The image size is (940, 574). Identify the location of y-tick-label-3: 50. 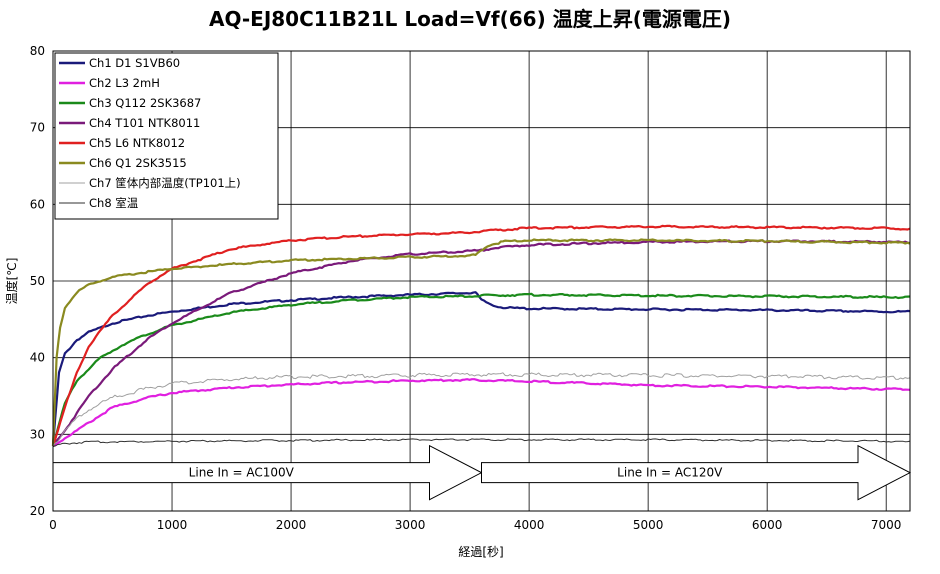
(37, 281).